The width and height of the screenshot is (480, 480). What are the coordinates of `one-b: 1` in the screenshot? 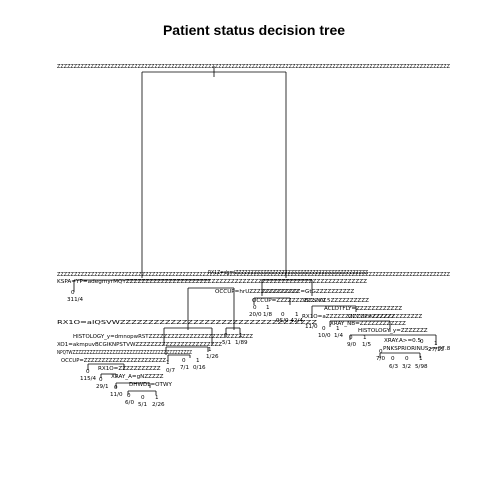 It's located at (268, 308).